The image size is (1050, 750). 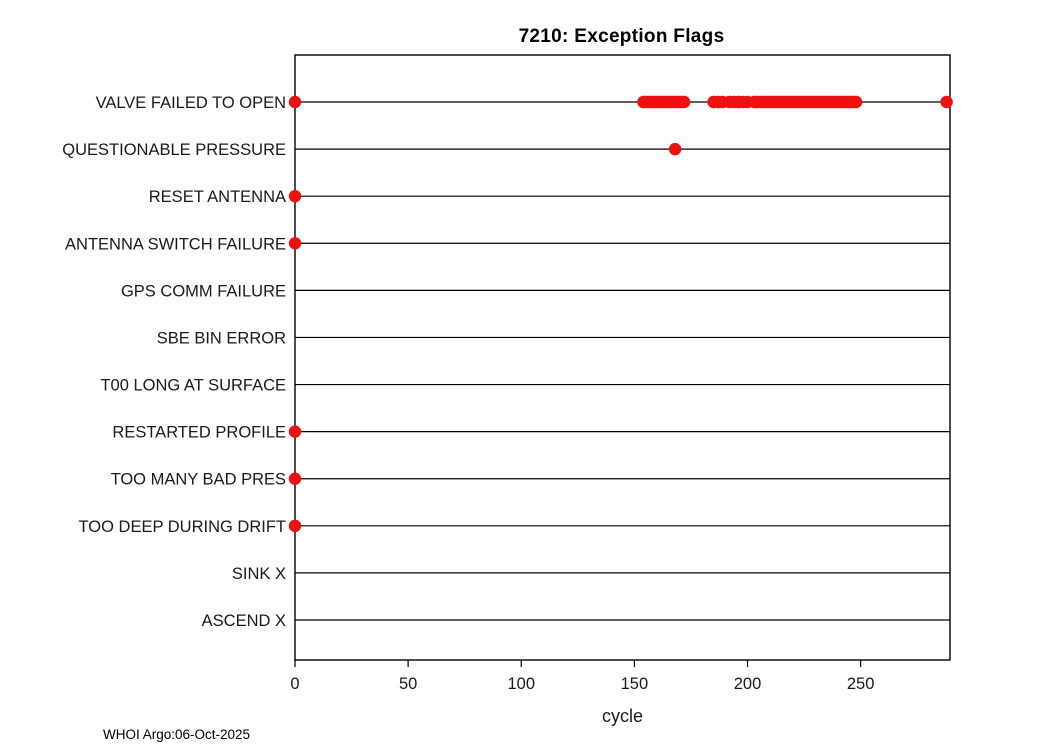 What do you see at coordinates (294, 684) in the screenshot?
I see `x-tick-label: 0` at bounding box center [294, 684].